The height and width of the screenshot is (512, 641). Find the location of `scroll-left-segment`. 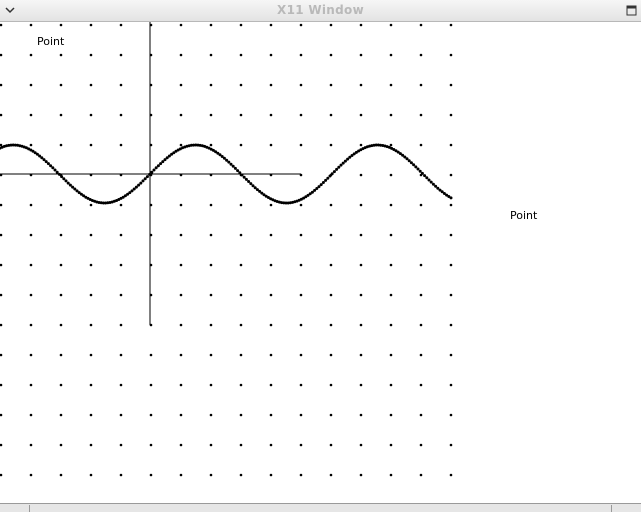

scroll-left-segment is located at coordinates (15, 508).